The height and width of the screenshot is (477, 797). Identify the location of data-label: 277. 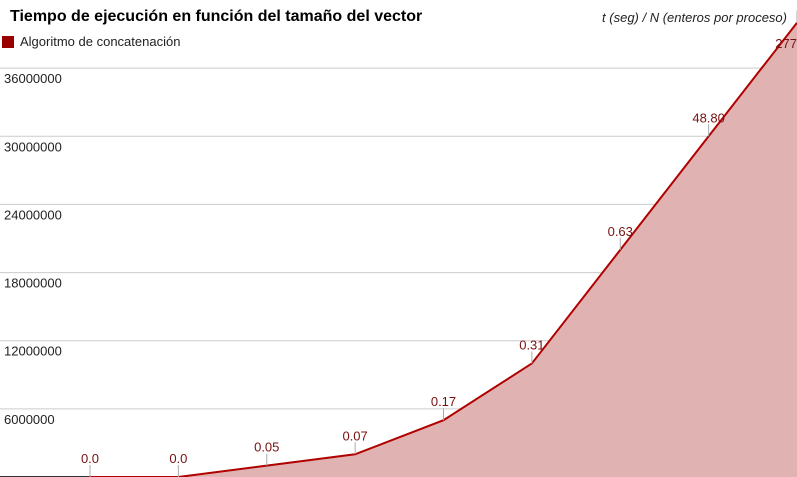
(786, 43).